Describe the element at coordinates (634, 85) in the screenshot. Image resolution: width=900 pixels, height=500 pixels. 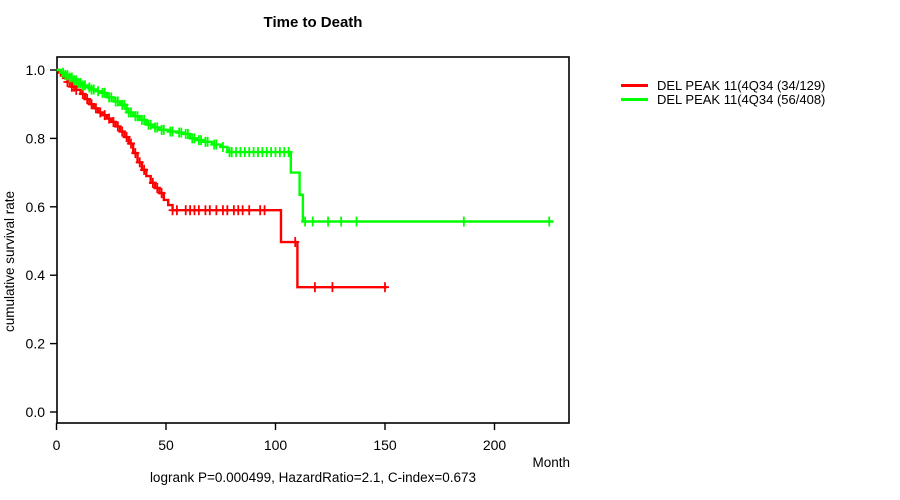
I see `red-line-swatch` at that location.